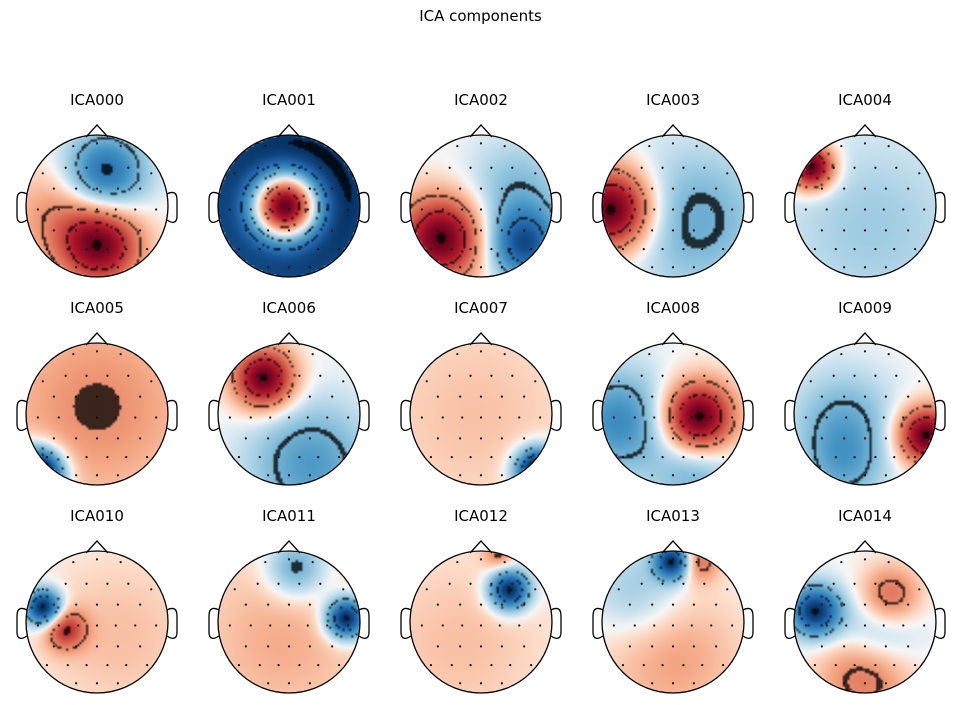 This screenshot has height=705, width=961. I want to click on component-title: ICA006, so click(289, 308).